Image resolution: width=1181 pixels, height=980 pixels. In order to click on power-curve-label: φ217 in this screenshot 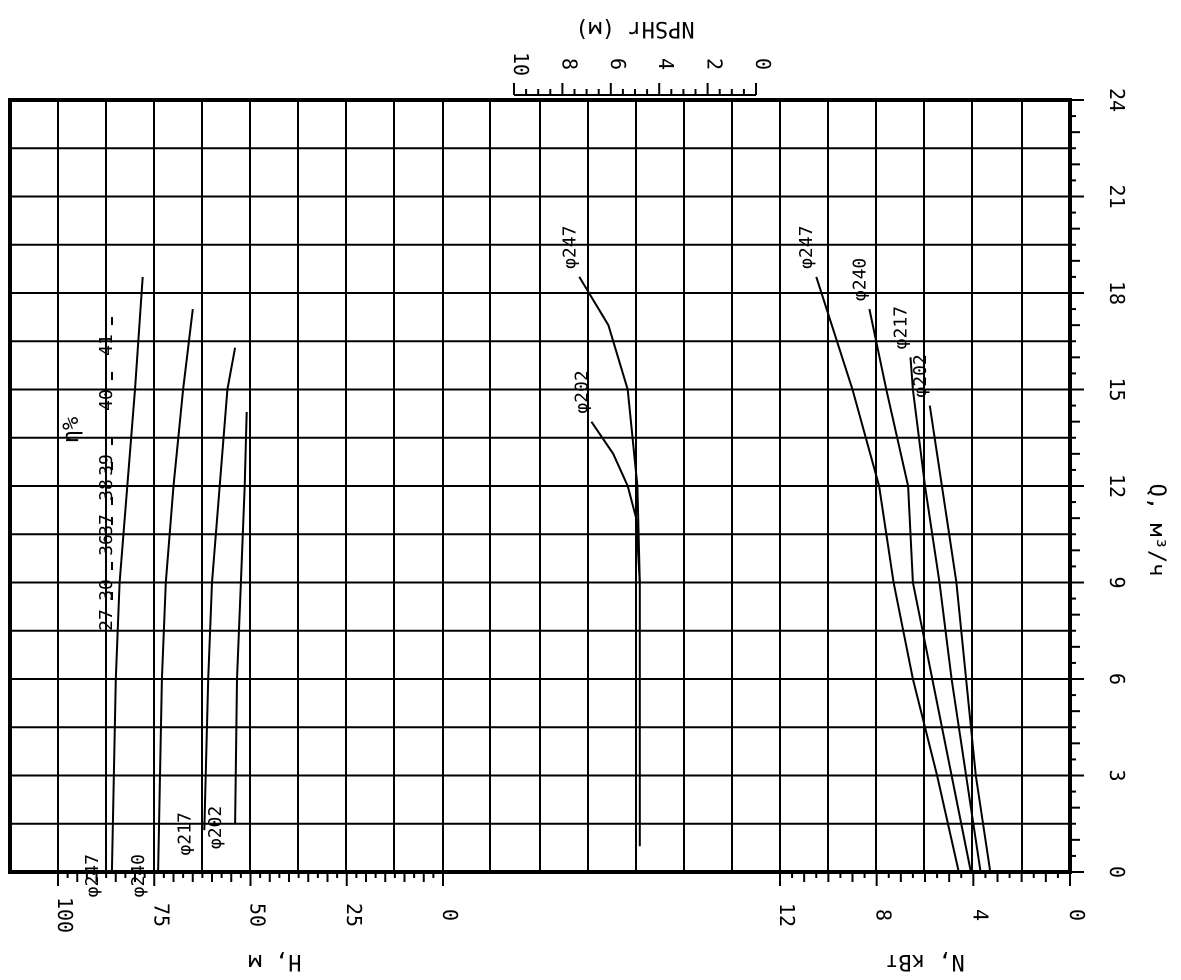, I will do `click(901, 327)`.